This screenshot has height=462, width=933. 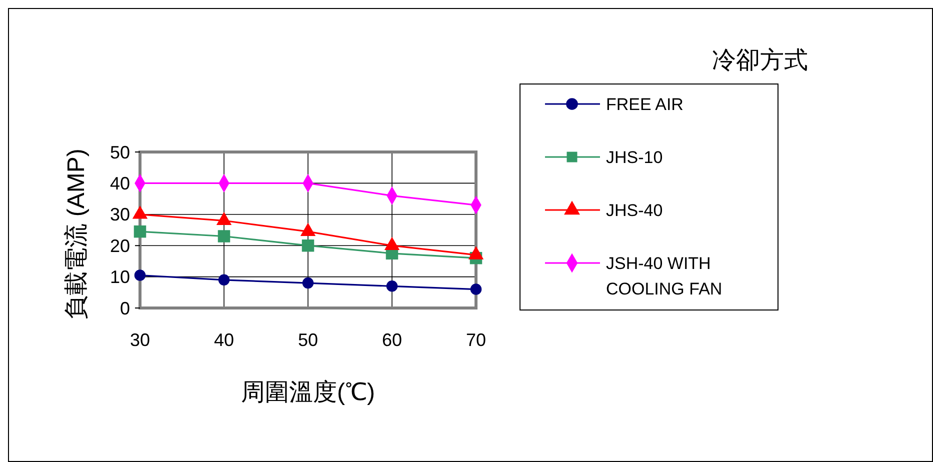 I want to click on legend-label: JHS-40, so click(x=634, y=210).